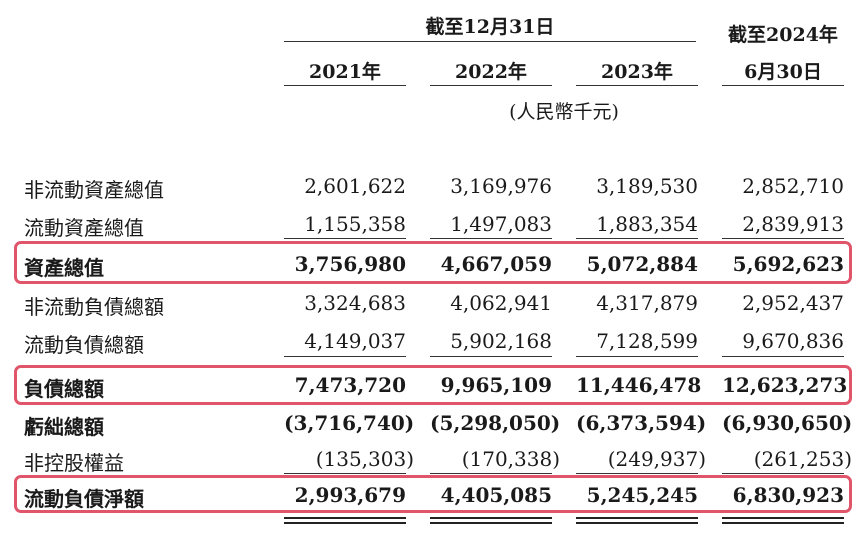  I want to click on cell-value: 3,756,980, so click(350, 264).